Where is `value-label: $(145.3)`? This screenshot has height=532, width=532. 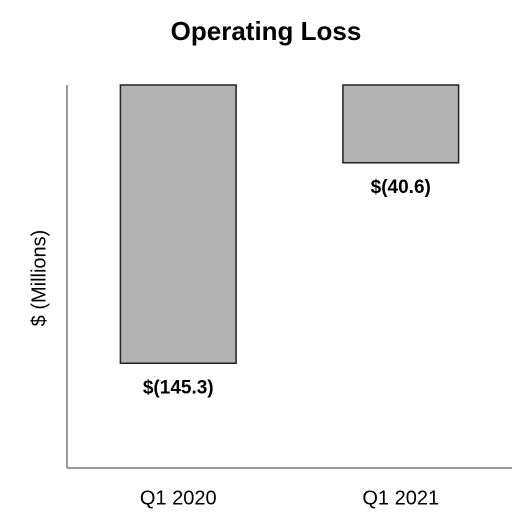
value-label: $(145.3) is located at coordinates (178, 387).